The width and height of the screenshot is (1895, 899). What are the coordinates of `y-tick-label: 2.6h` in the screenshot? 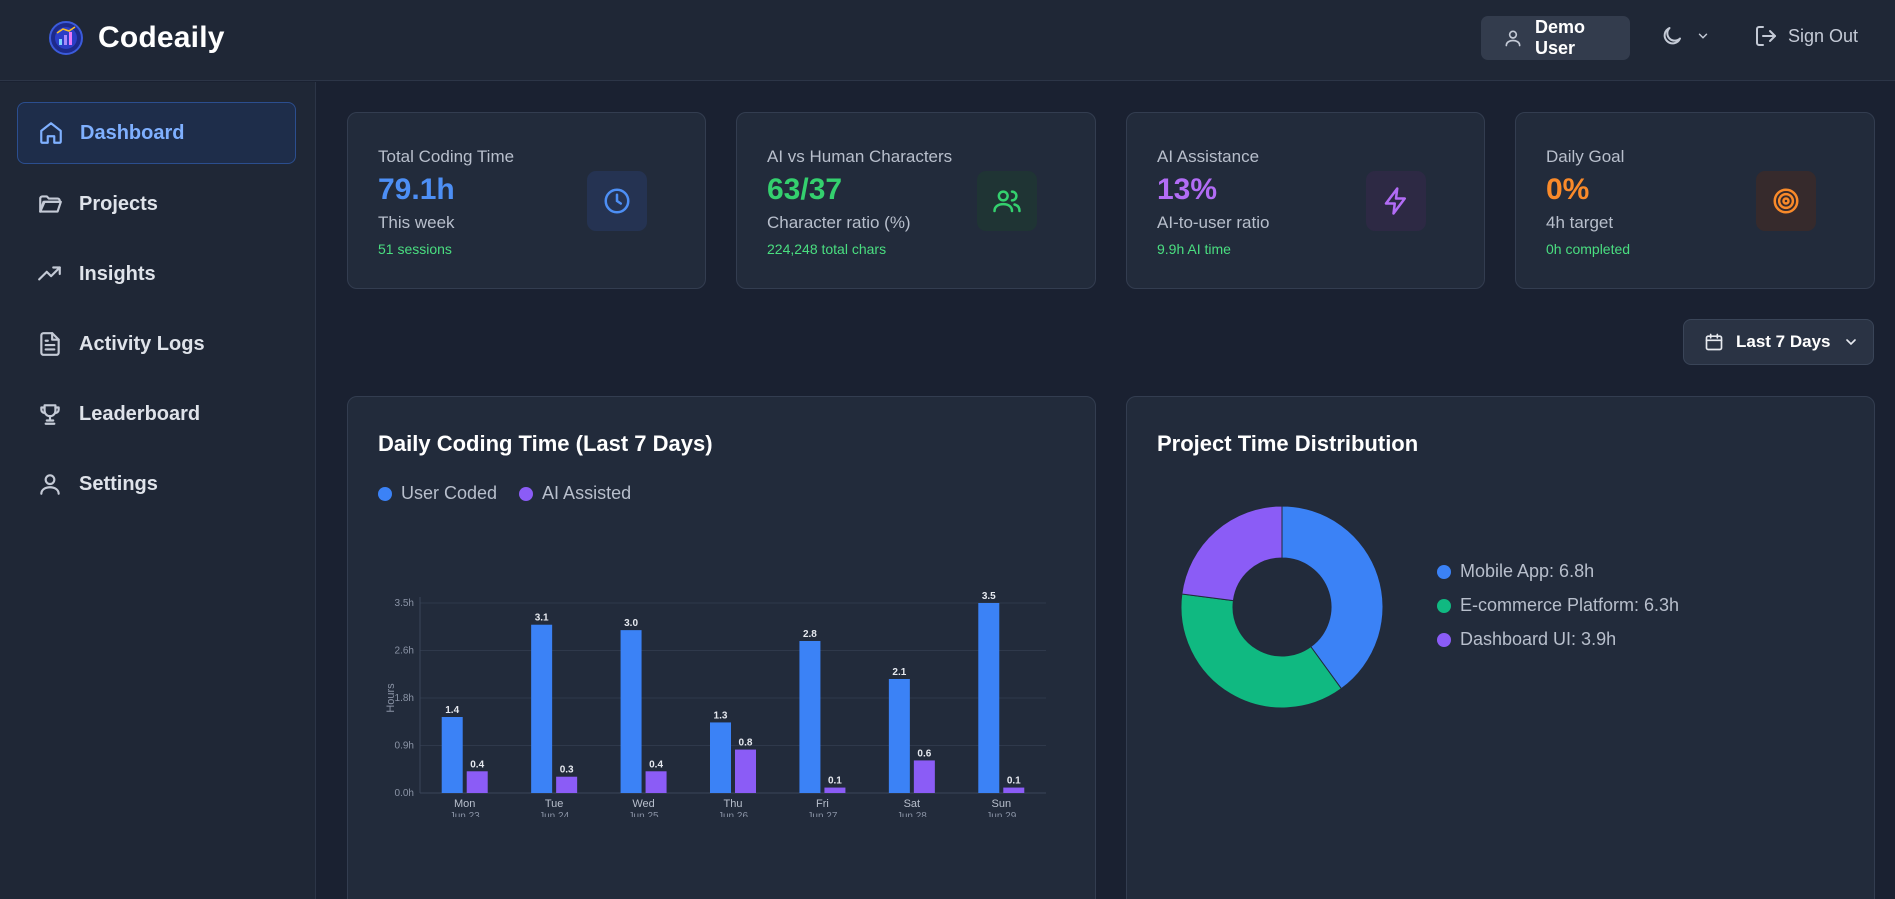 It's located at (404, 651).